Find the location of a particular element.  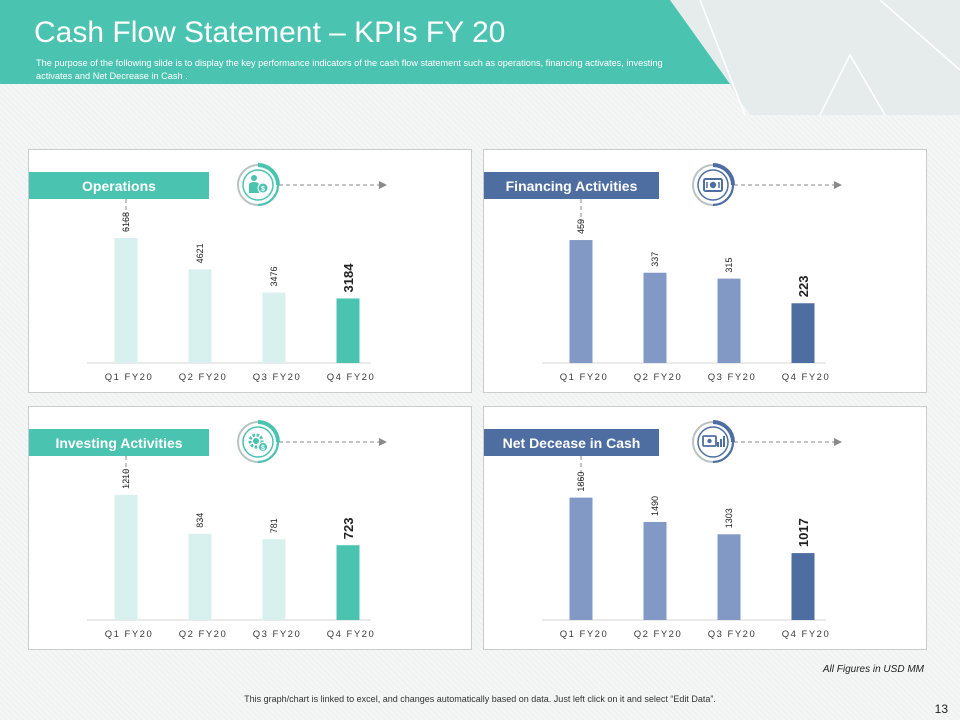

data-label: 315 is located at coordinates (729, 265).